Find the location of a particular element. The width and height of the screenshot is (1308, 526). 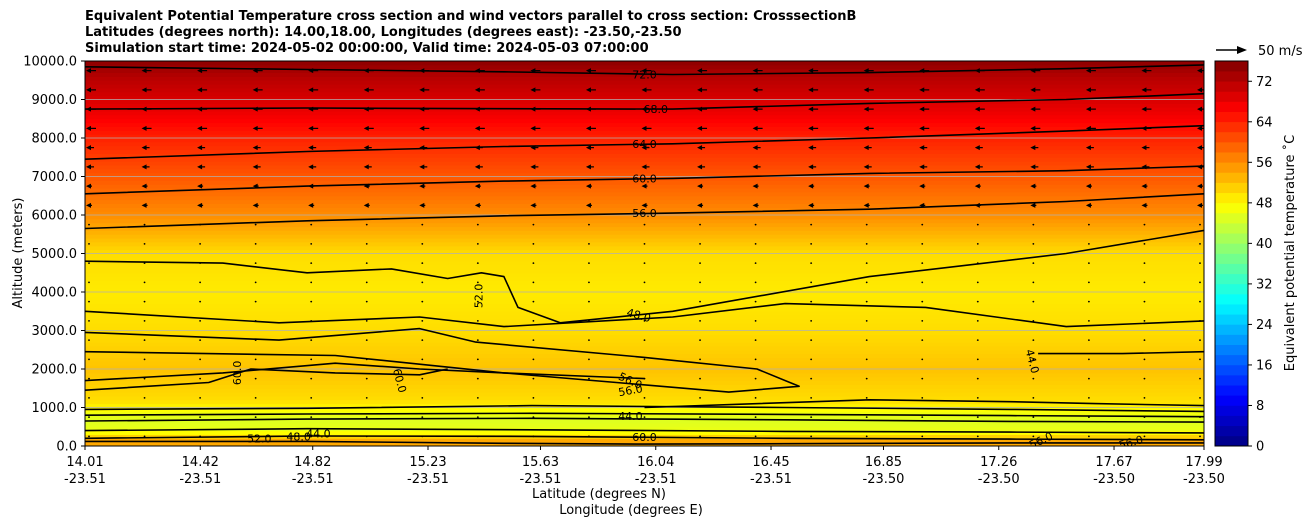

x-tick-label-lat: 16.45 is located at coordinates (770, 462).